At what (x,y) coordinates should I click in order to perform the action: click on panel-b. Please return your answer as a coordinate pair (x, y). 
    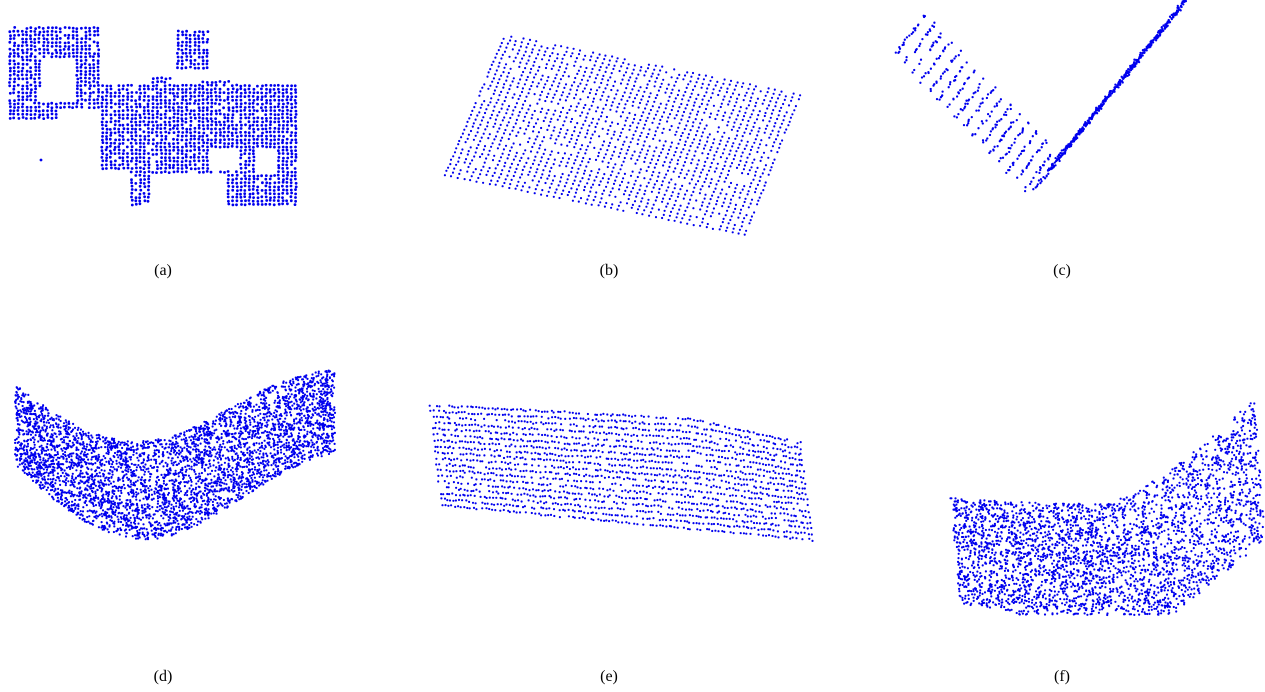
    Looking at the image, I should click on (620, 120).